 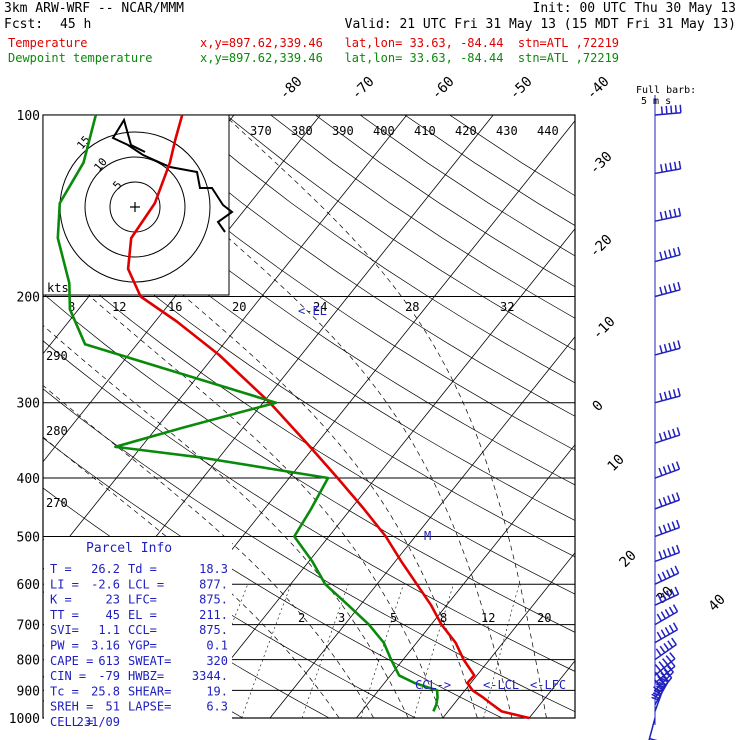 What do you see at coordinates (433, 685) in the screenshot?
I see `level-marker: CCL->` at bounding box center [433, 685].